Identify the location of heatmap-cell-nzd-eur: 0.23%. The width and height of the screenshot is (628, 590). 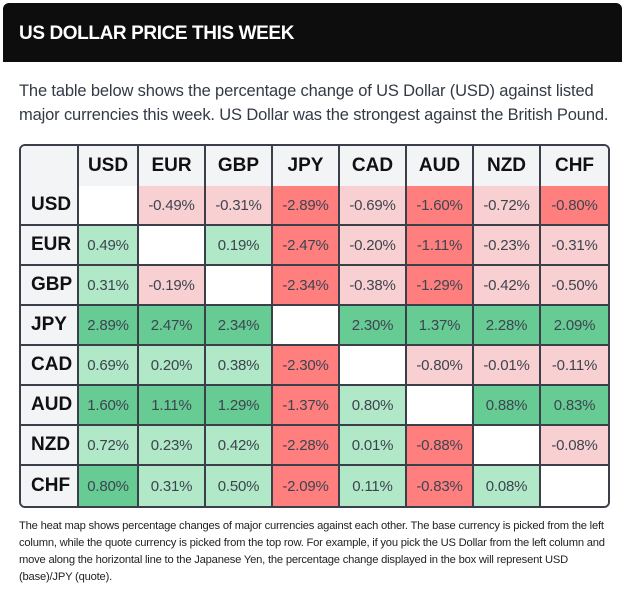
(172, 446).